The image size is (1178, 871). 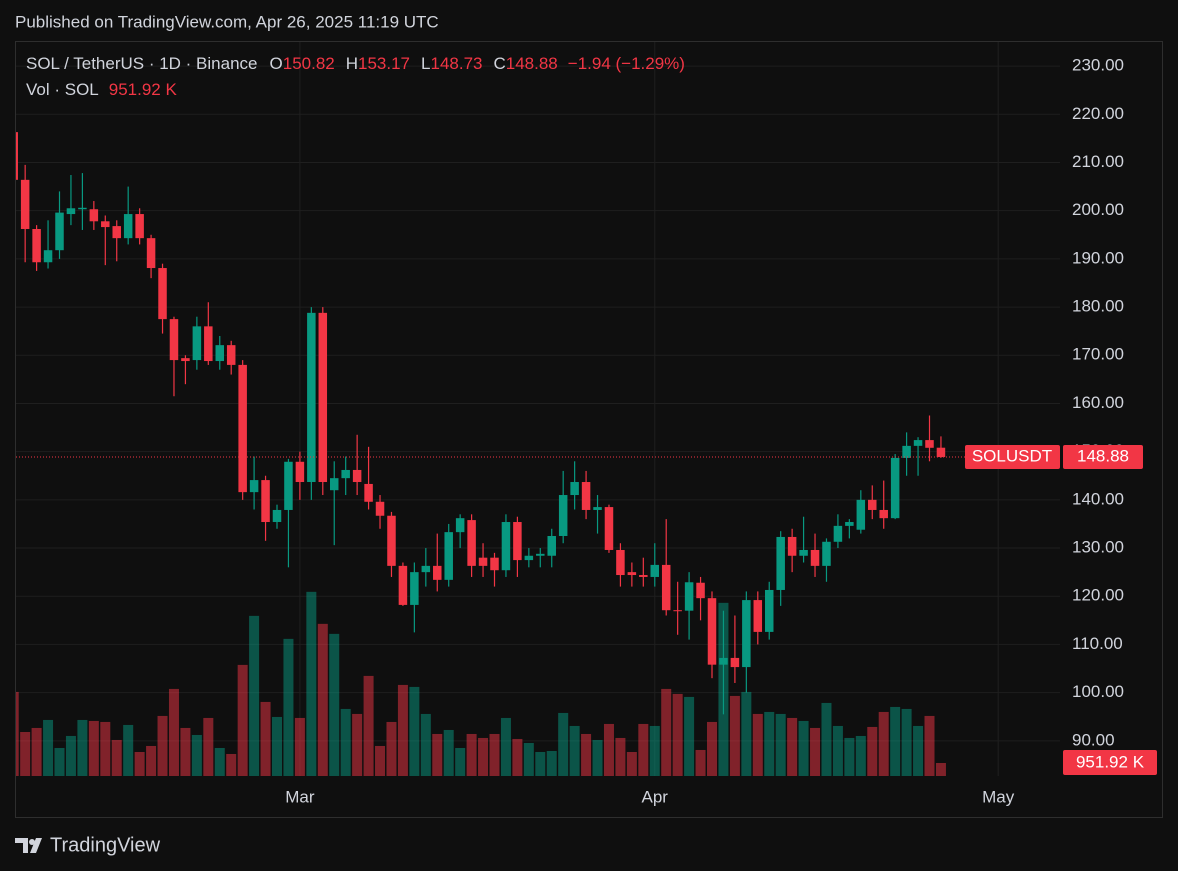 What do you see at coordinates (352, 63) in the screenshot?
I see `ohlc-label: H` at bounding box center [352, 63].